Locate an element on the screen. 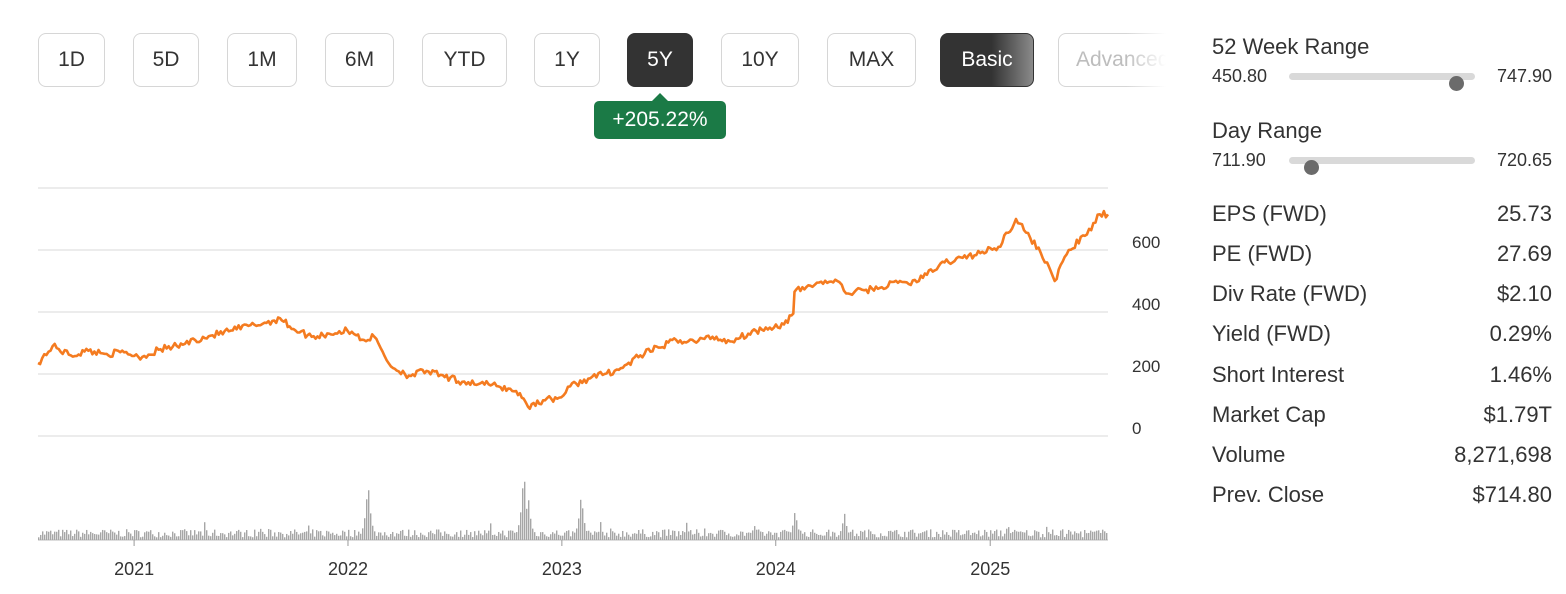 The width and height of the screenshot is (1566, 594). basic-mode-button: Basic is located at coordinates (987, 60).